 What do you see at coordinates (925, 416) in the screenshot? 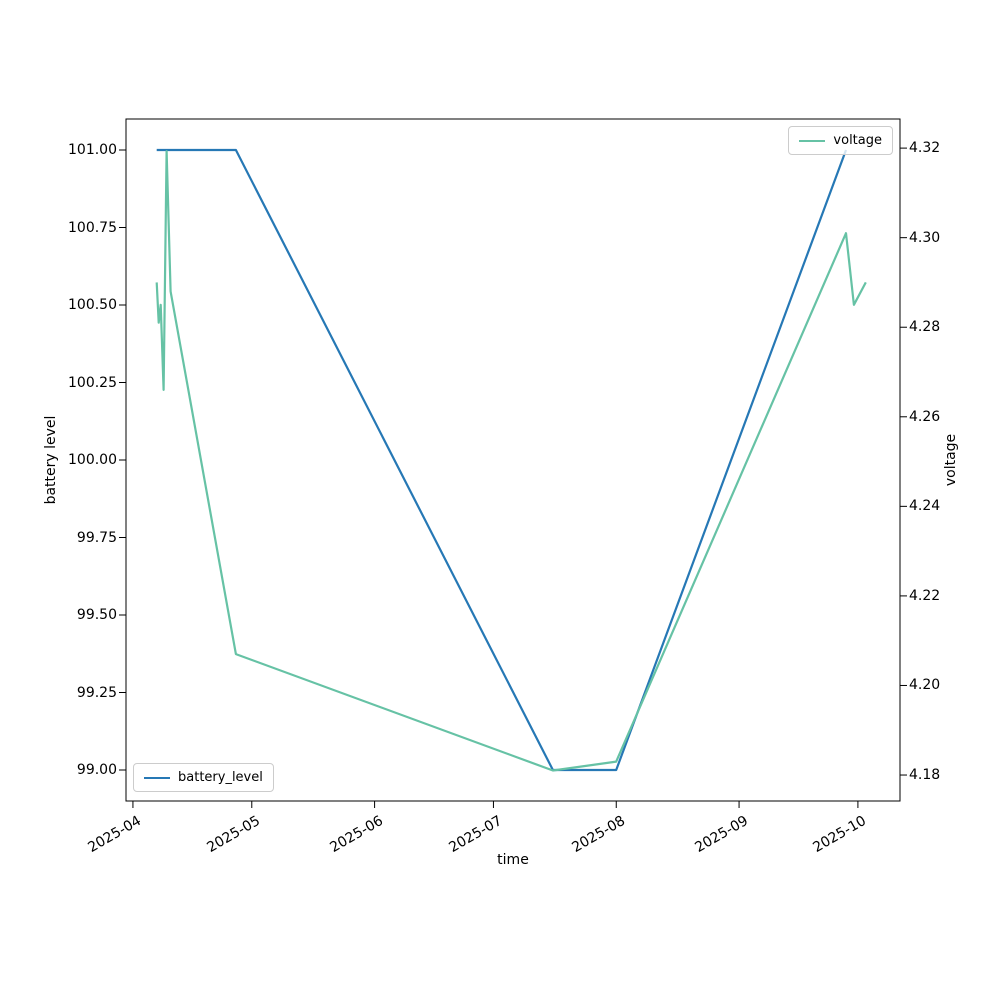
I see `y-tick-label-right: 4.26` at bounding box center [925, 416].